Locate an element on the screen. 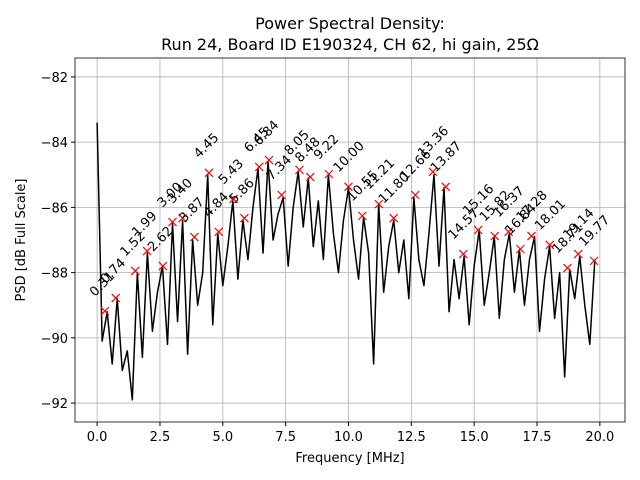 The height and width of the screenshot is (480, 640). y-tick-label: −86 is located at coordinates (54, 208).